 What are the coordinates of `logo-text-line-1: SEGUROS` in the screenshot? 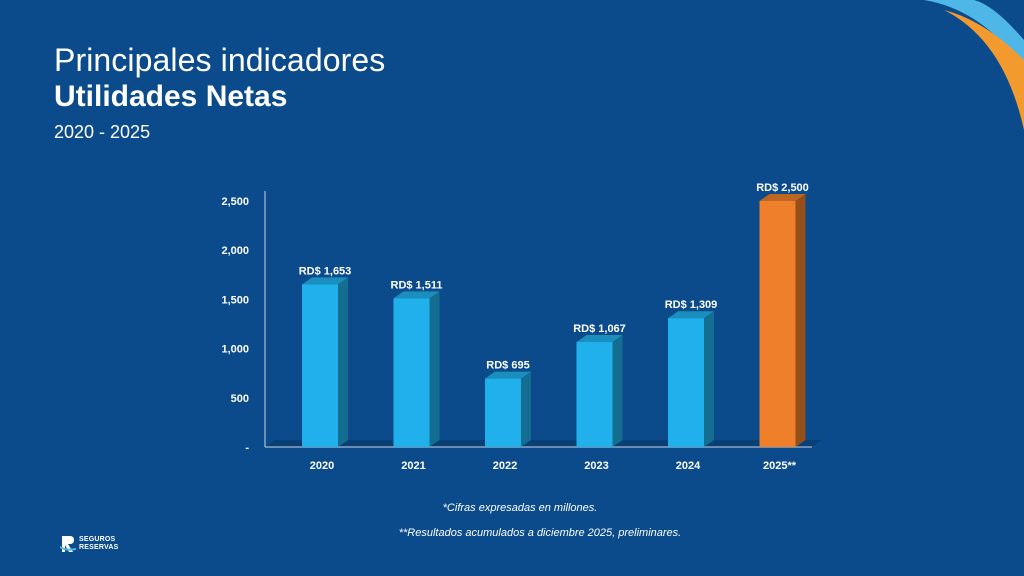 It's located at (97, 539).